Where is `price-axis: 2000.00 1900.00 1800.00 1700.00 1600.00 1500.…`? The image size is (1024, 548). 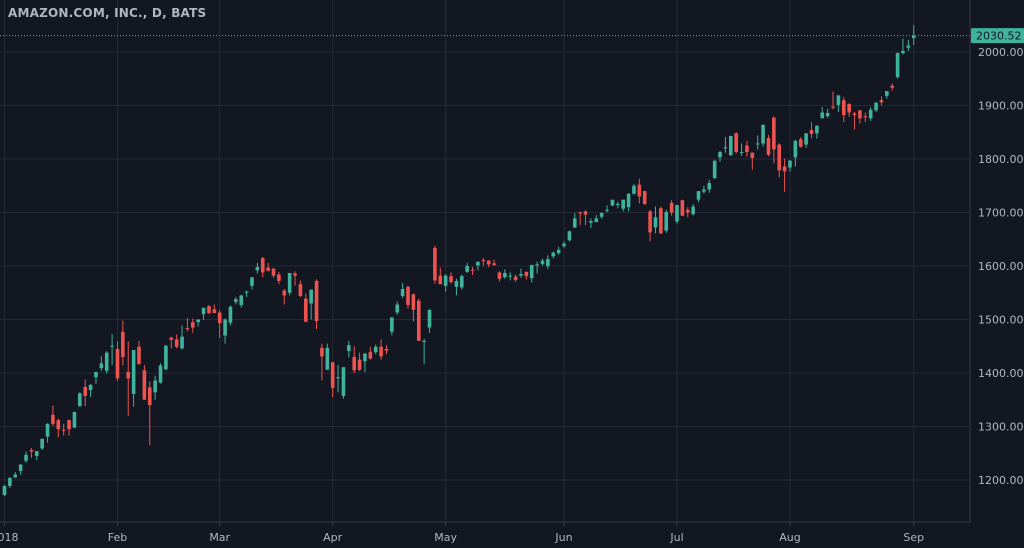 price-axis: 2000.00 1900.00 1800.00 1700.00 1600.00 1500.… is located at coordinates (1001, 266).